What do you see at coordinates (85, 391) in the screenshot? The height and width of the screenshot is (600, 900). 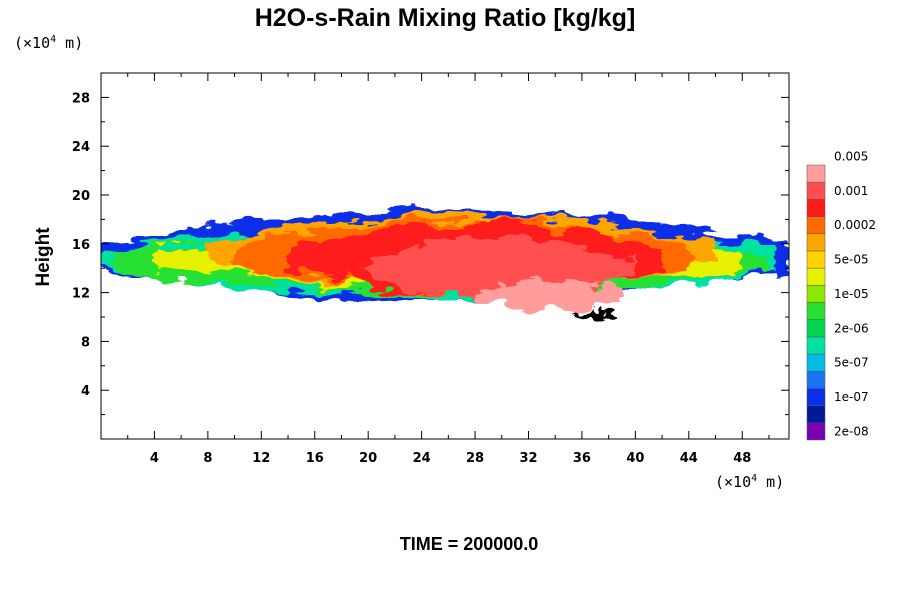 I see `y-tick-label: 4` at bounding box center [85, 391].